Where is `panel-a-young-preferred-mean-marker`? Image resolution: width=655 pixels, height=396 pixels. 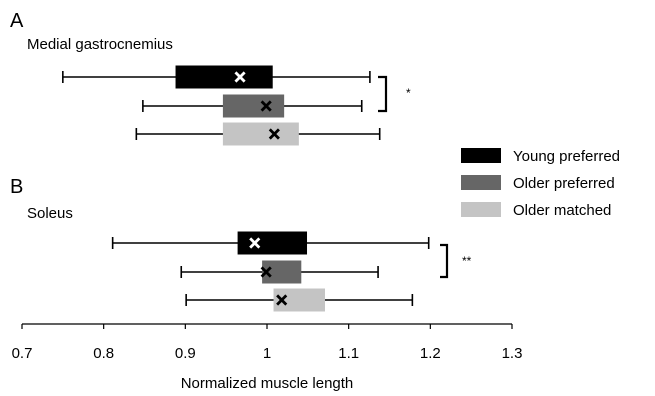
panel-a-young-preferred-mean-marker is located at coordinates (240, 77).